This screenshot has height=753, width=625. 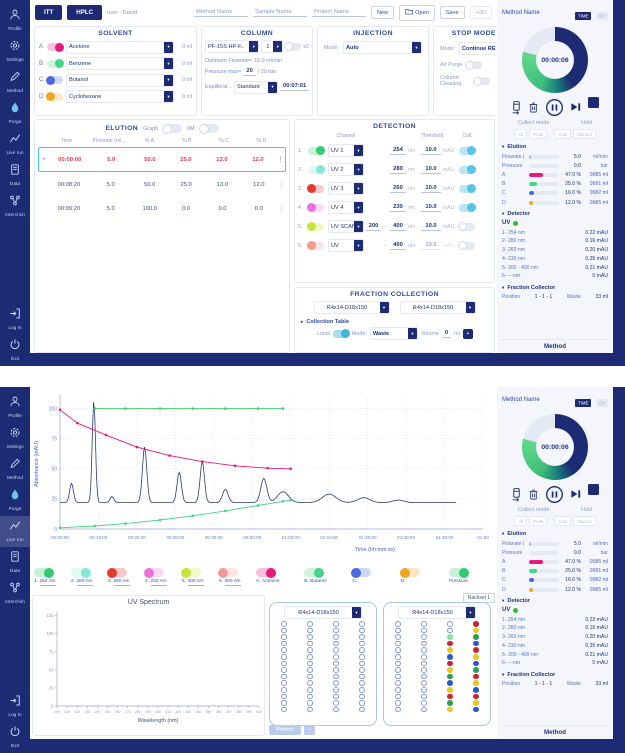 What do you see at coordinates (120, 64) in the screenshot?
I see `solvent-b-select: Benzene ▾` at bounding box center [120, 64].